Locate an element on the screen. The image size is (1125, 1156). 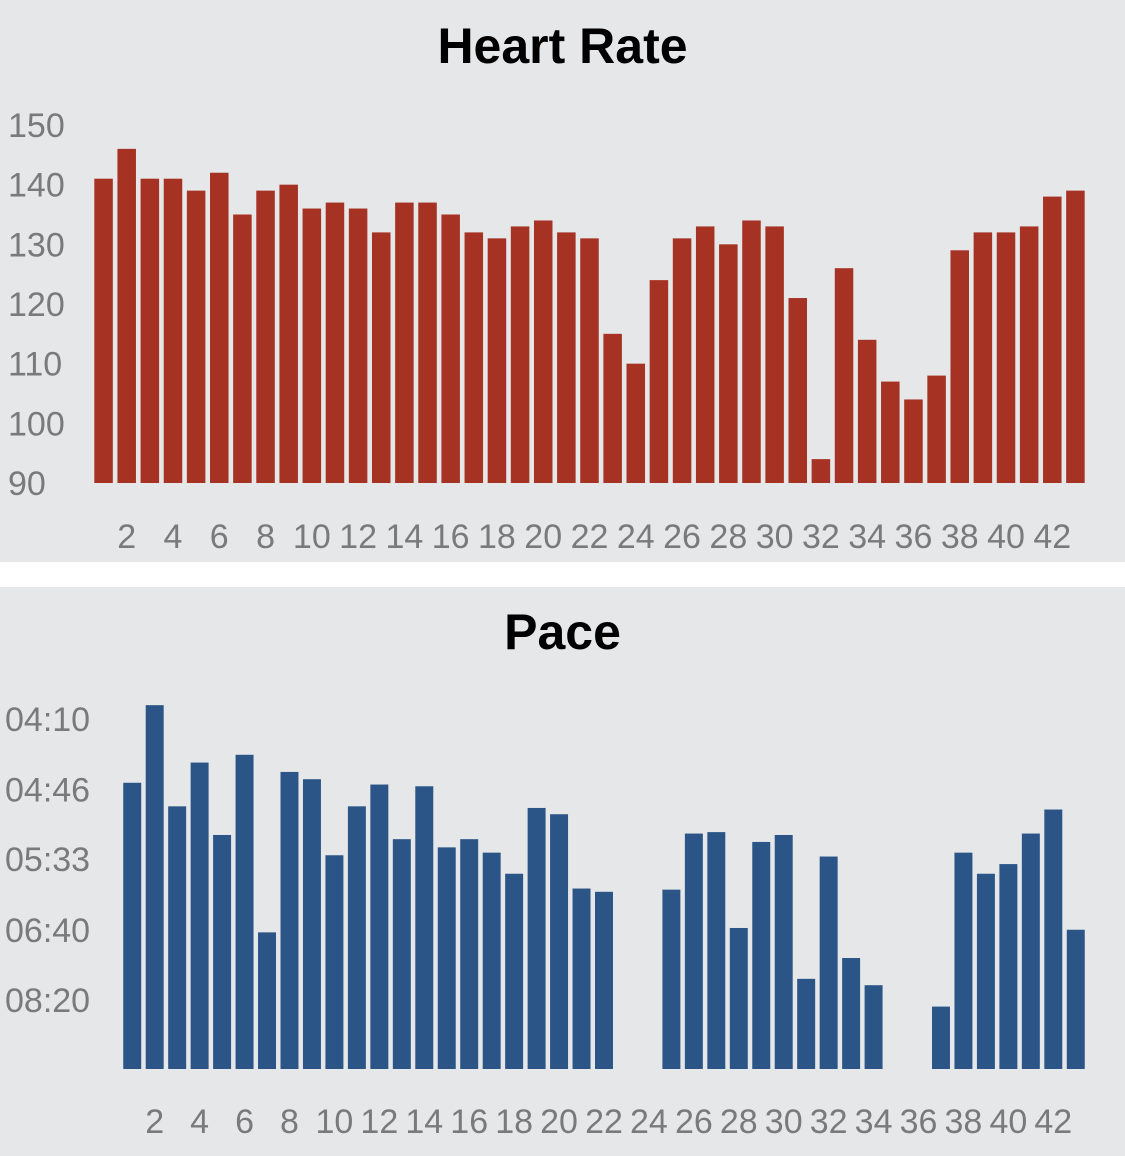
heart-rate-x-tick-label: 14 is located at coordinates (404, 537).